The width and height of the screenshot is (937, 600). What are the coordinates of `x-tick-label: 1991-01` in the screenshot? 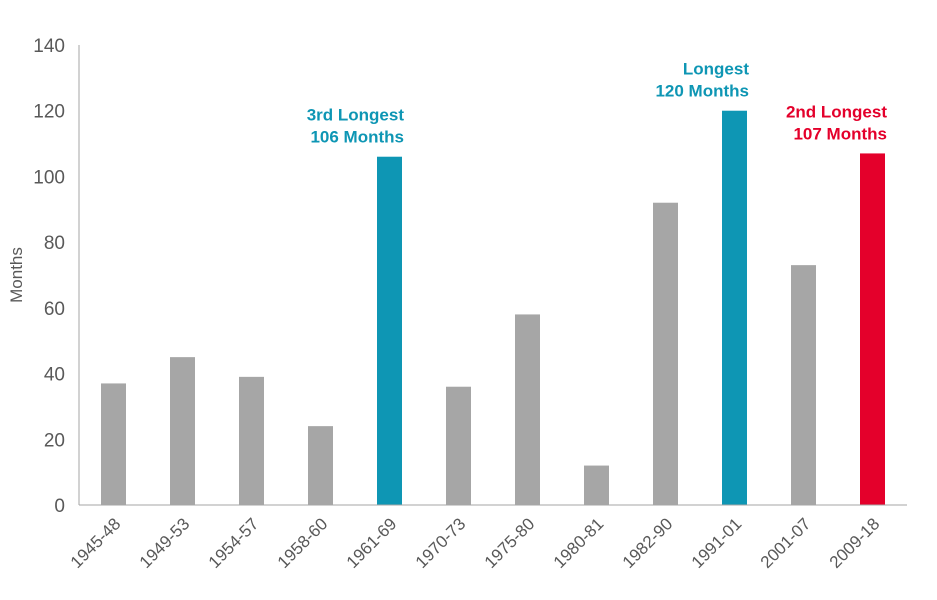 It's located at (717, 543).